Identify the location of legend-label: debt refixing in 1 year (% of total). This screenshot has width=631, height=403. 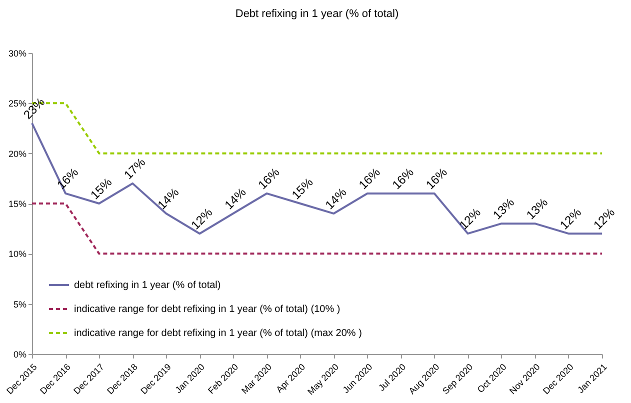
(147, 285).